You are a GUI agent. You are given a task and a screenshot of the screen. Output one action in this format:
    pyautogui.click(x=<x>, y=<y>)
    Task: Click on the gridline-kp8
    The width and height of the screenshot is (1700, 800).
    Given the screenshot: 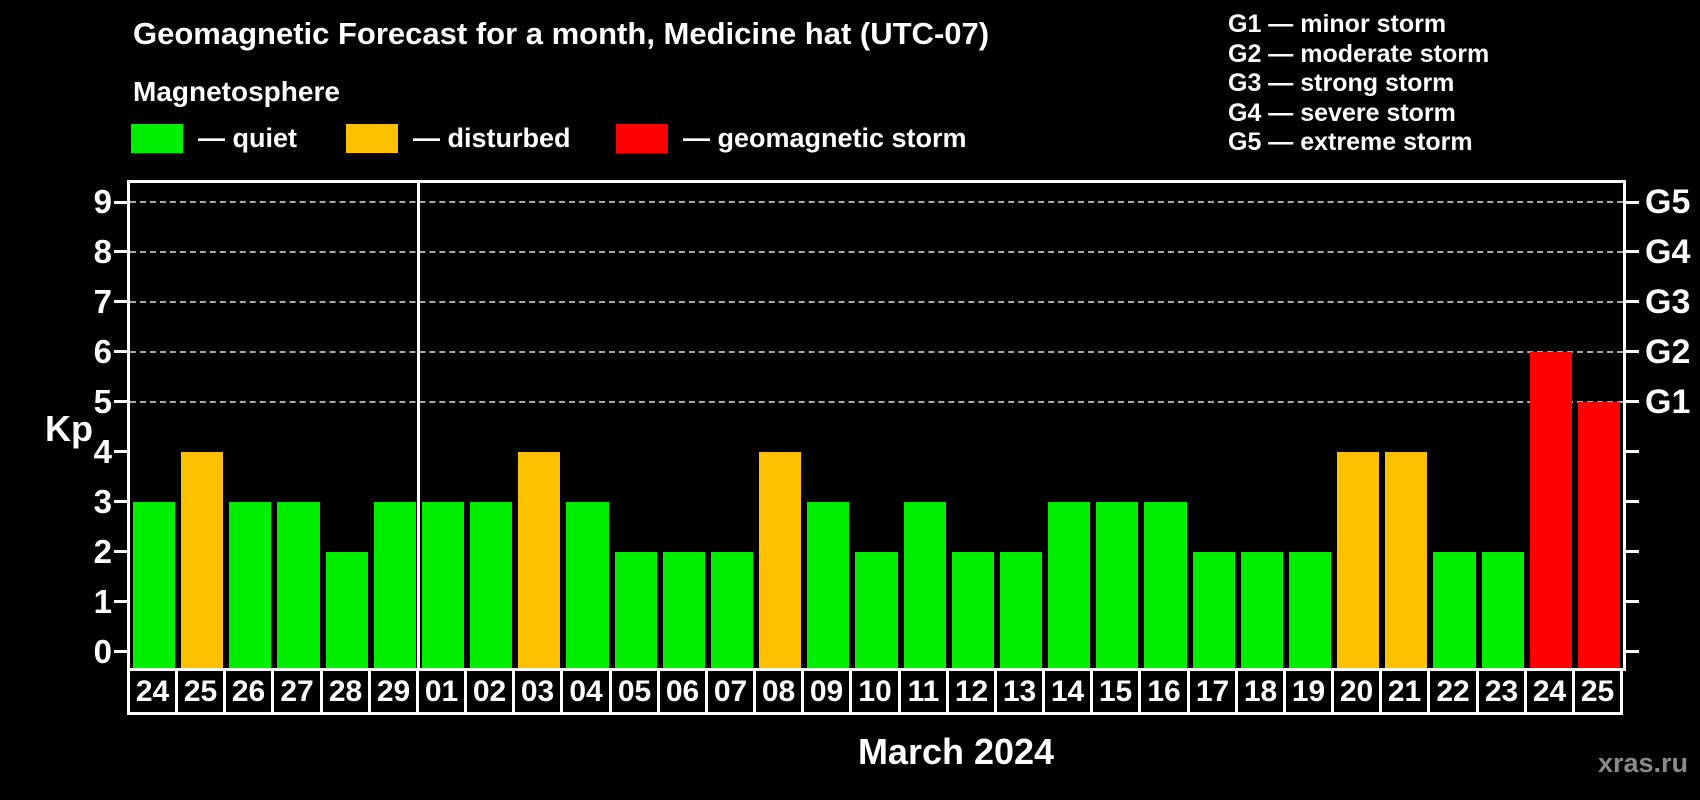 What is the action you would take?
    pyautogui.click(x=876, y=251)
    